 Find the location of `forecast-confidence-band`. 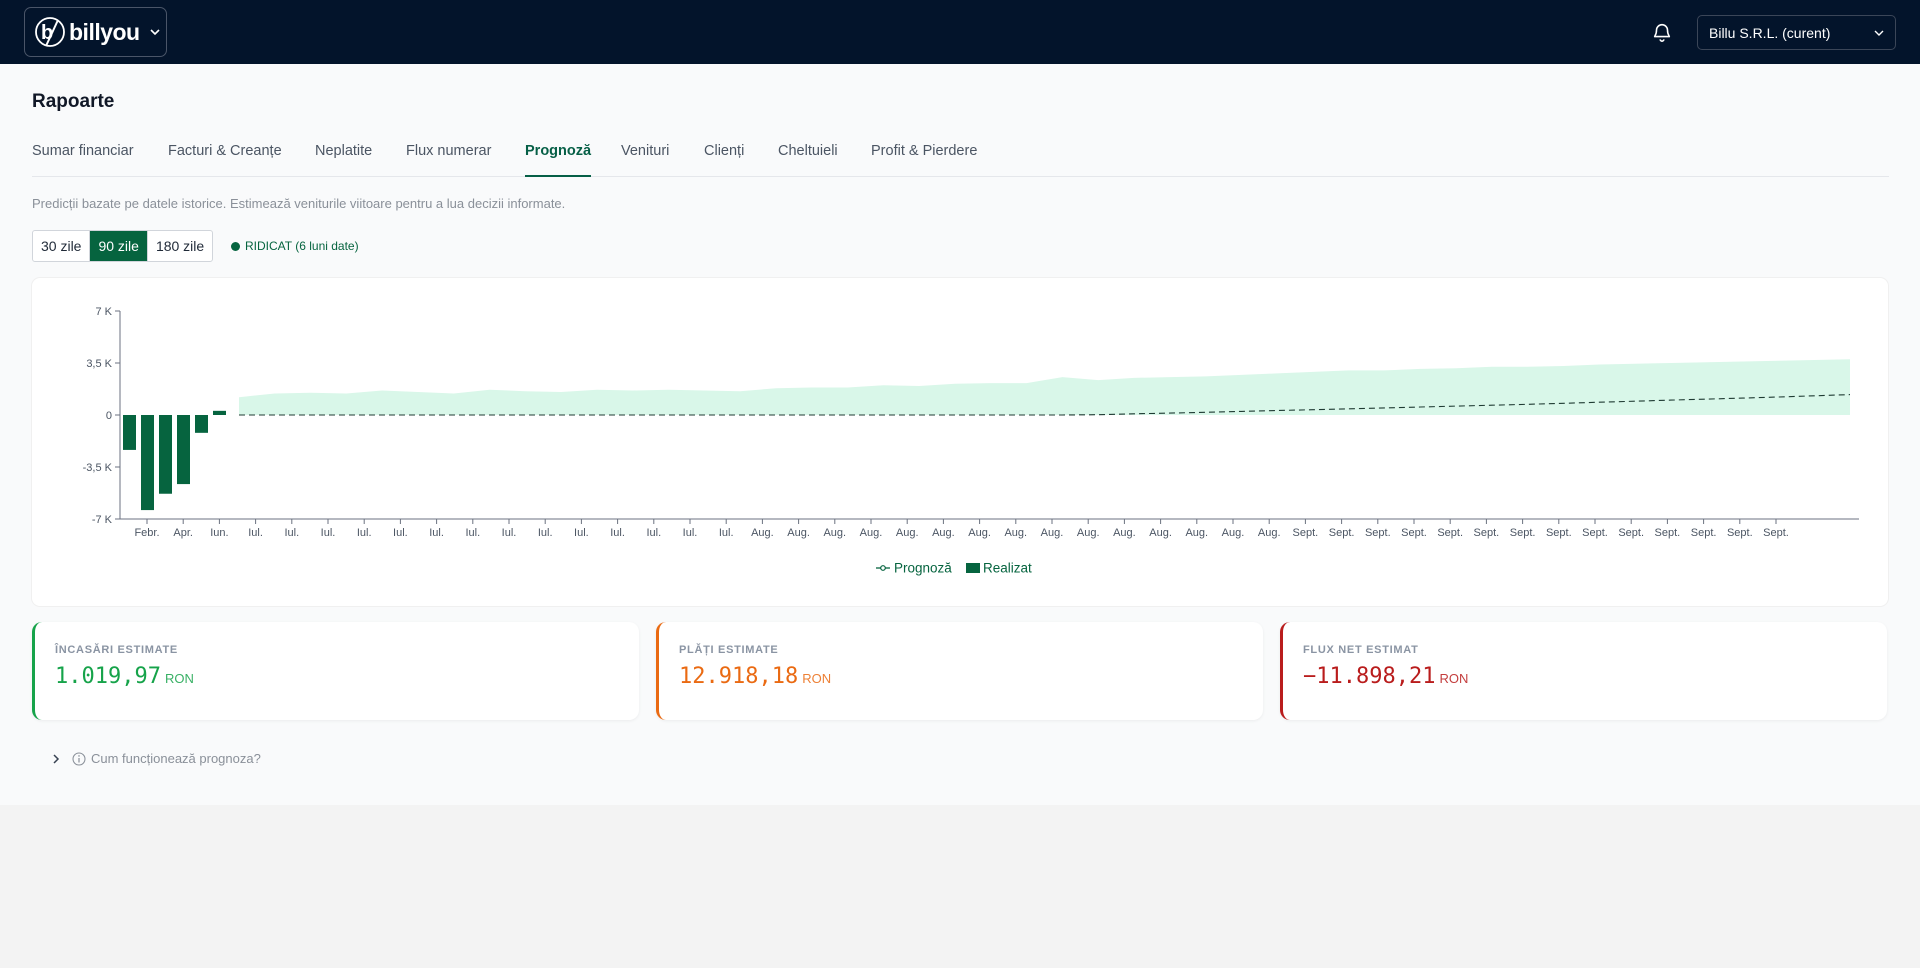

forecast-confidence-band is located at coordinates (1044, 387).